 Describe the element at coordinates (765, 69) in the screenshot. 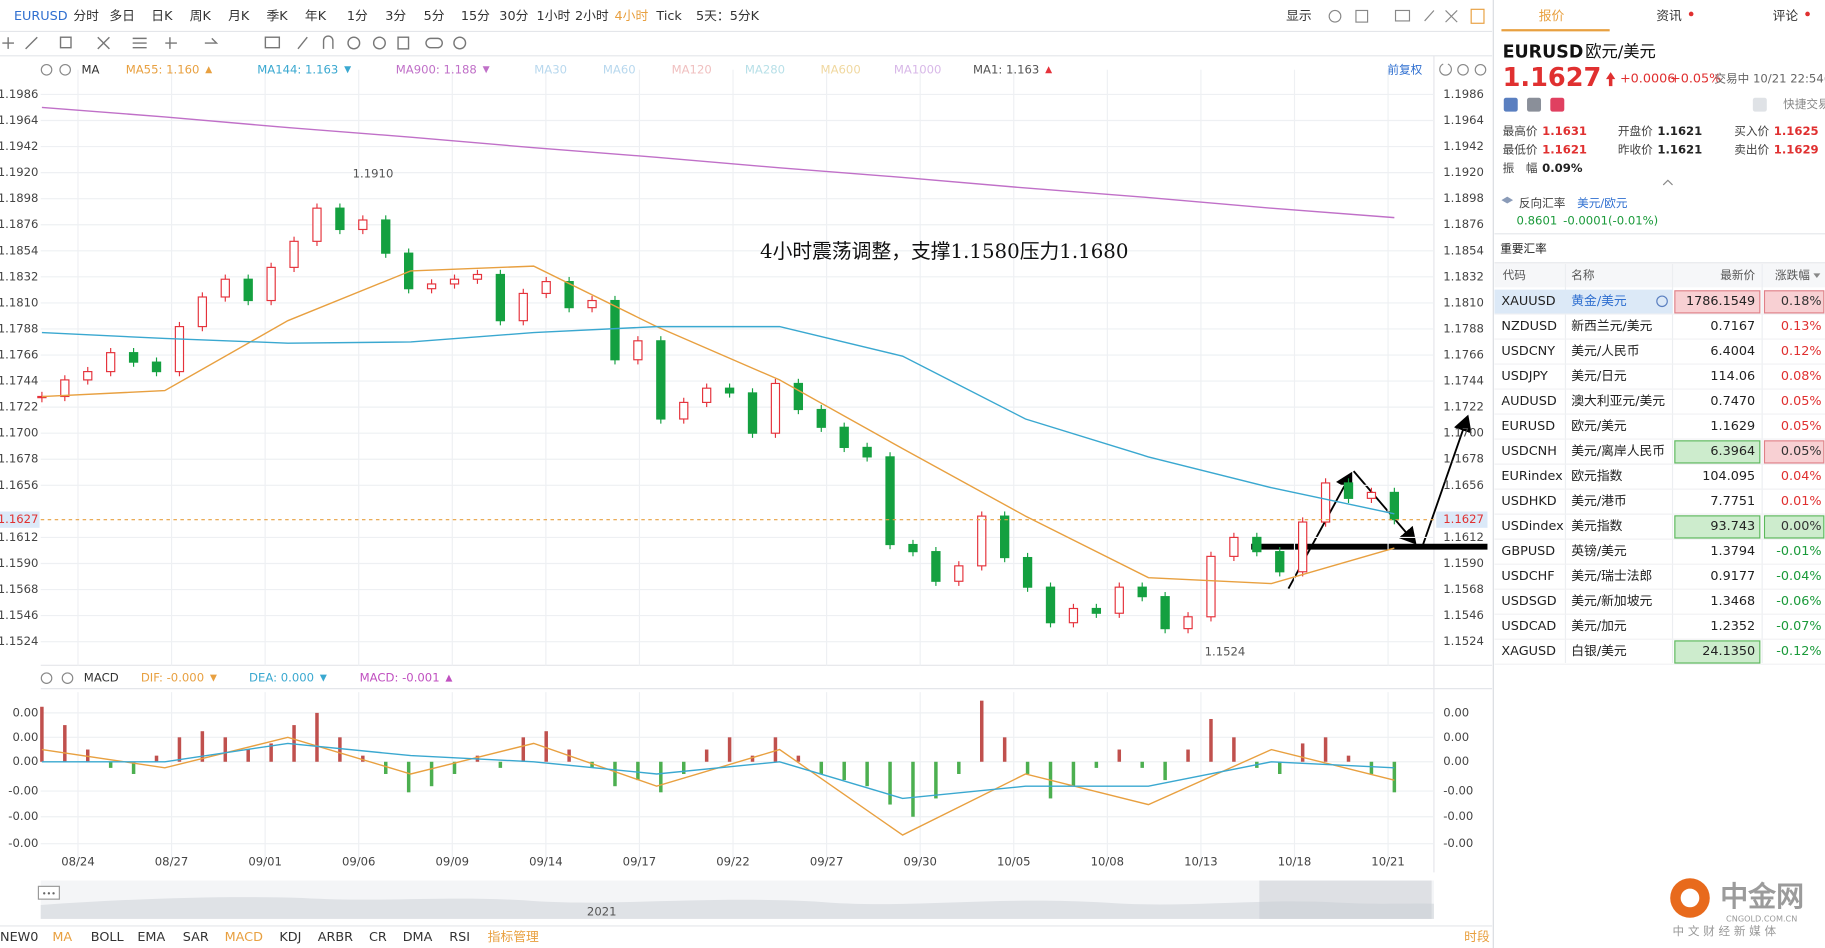

I see `legend-label: MA280` at that location.